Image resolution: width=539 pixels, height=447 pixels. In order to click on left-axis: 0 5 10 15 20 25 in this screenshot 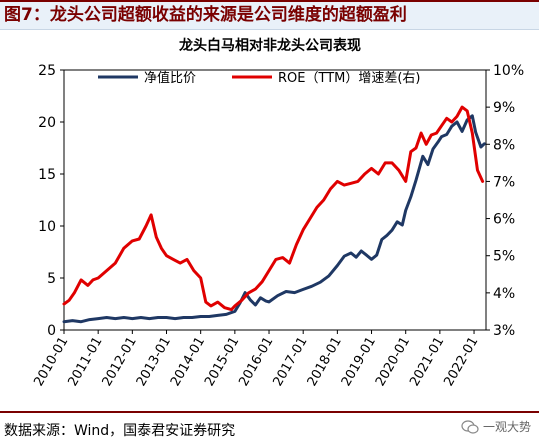, I will do `click(51, 201)`.